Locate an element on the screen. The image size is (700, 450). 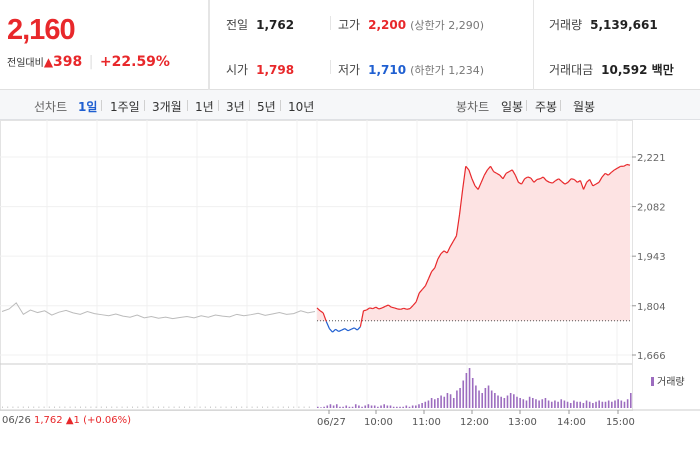
tab-10year: 10년 is located at coordinates (301, 107).